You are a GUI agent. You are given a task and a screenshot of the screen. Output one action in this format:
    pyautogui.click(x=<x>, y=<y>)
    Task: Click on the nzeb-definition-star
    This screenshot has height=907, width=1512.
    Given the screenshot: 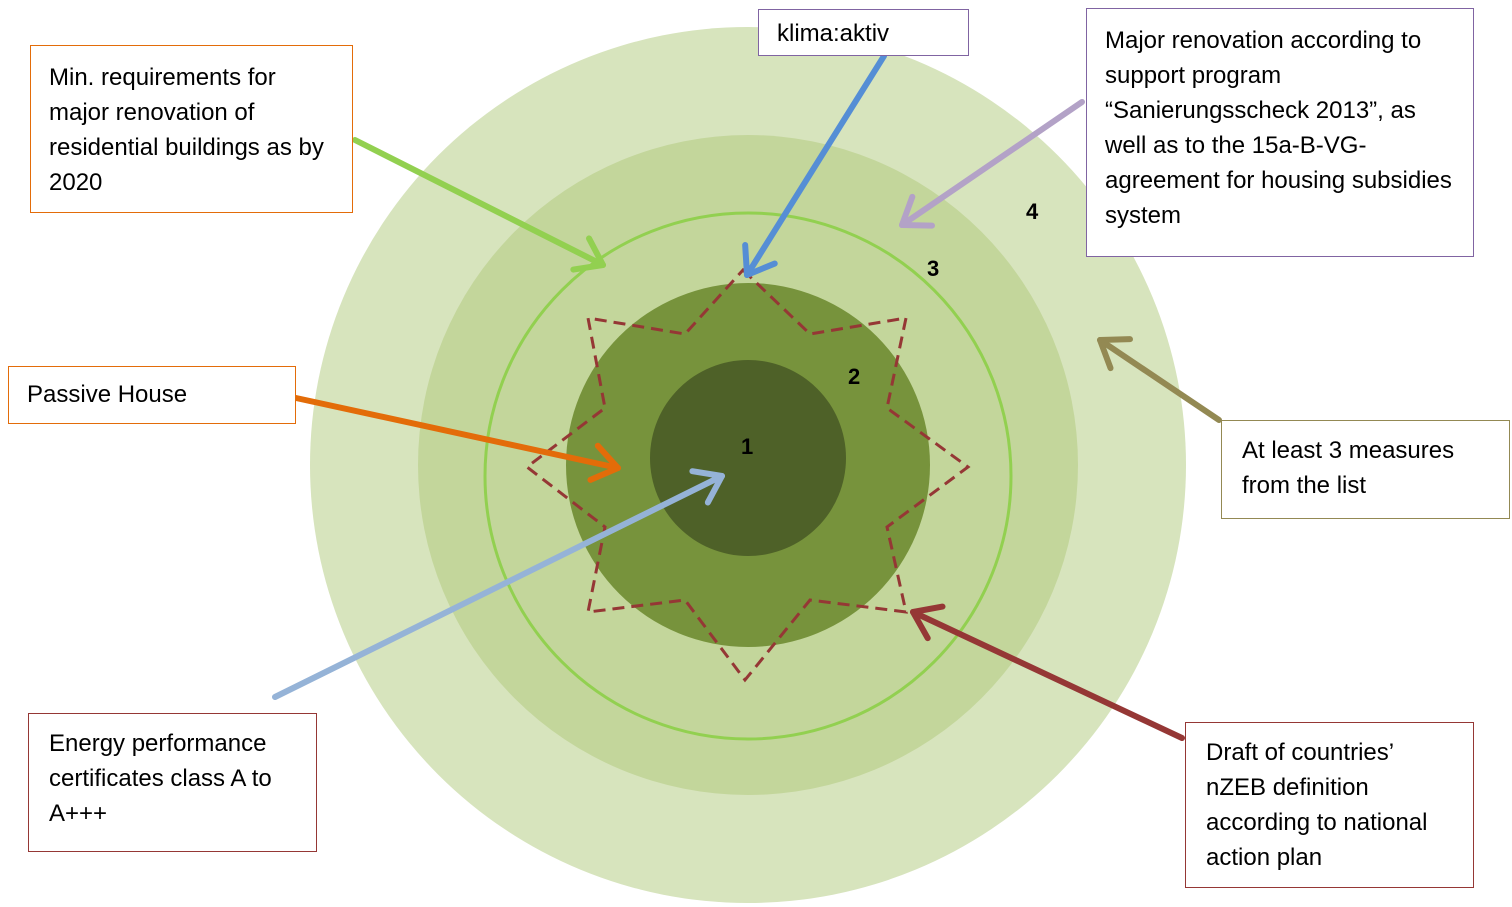 What is the action you would take?
    pyautogui.click(x=747, y=475)
    